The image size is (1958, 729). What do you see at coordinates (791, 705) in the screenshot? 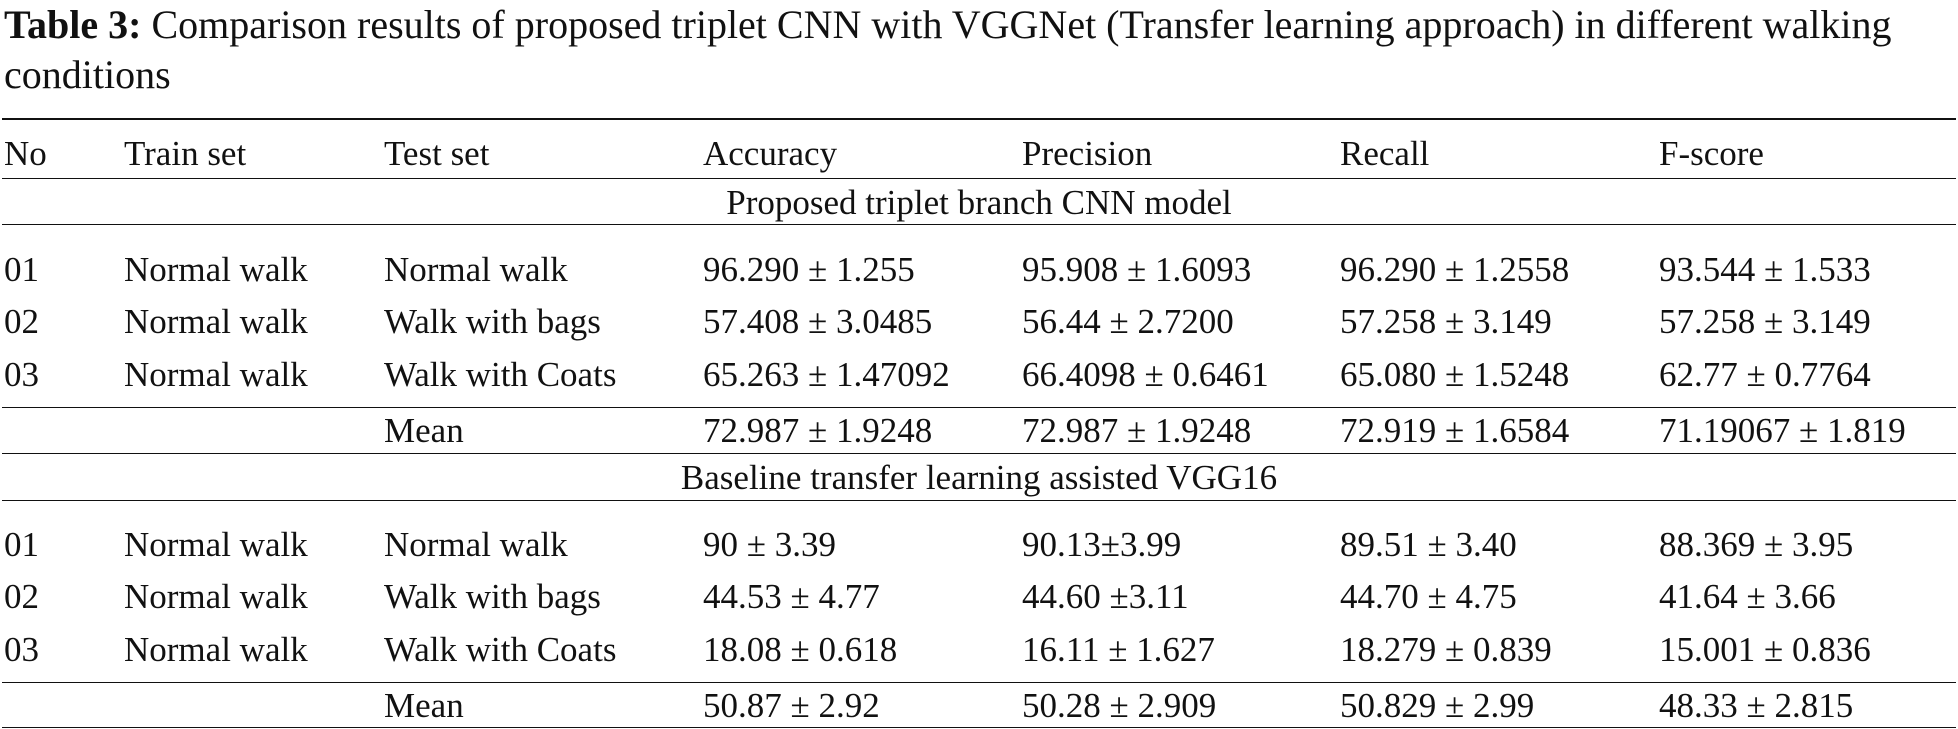
I see `mean-row-col-accuracy: 50.87 ± 2.92` at bounding box center [791, 705].